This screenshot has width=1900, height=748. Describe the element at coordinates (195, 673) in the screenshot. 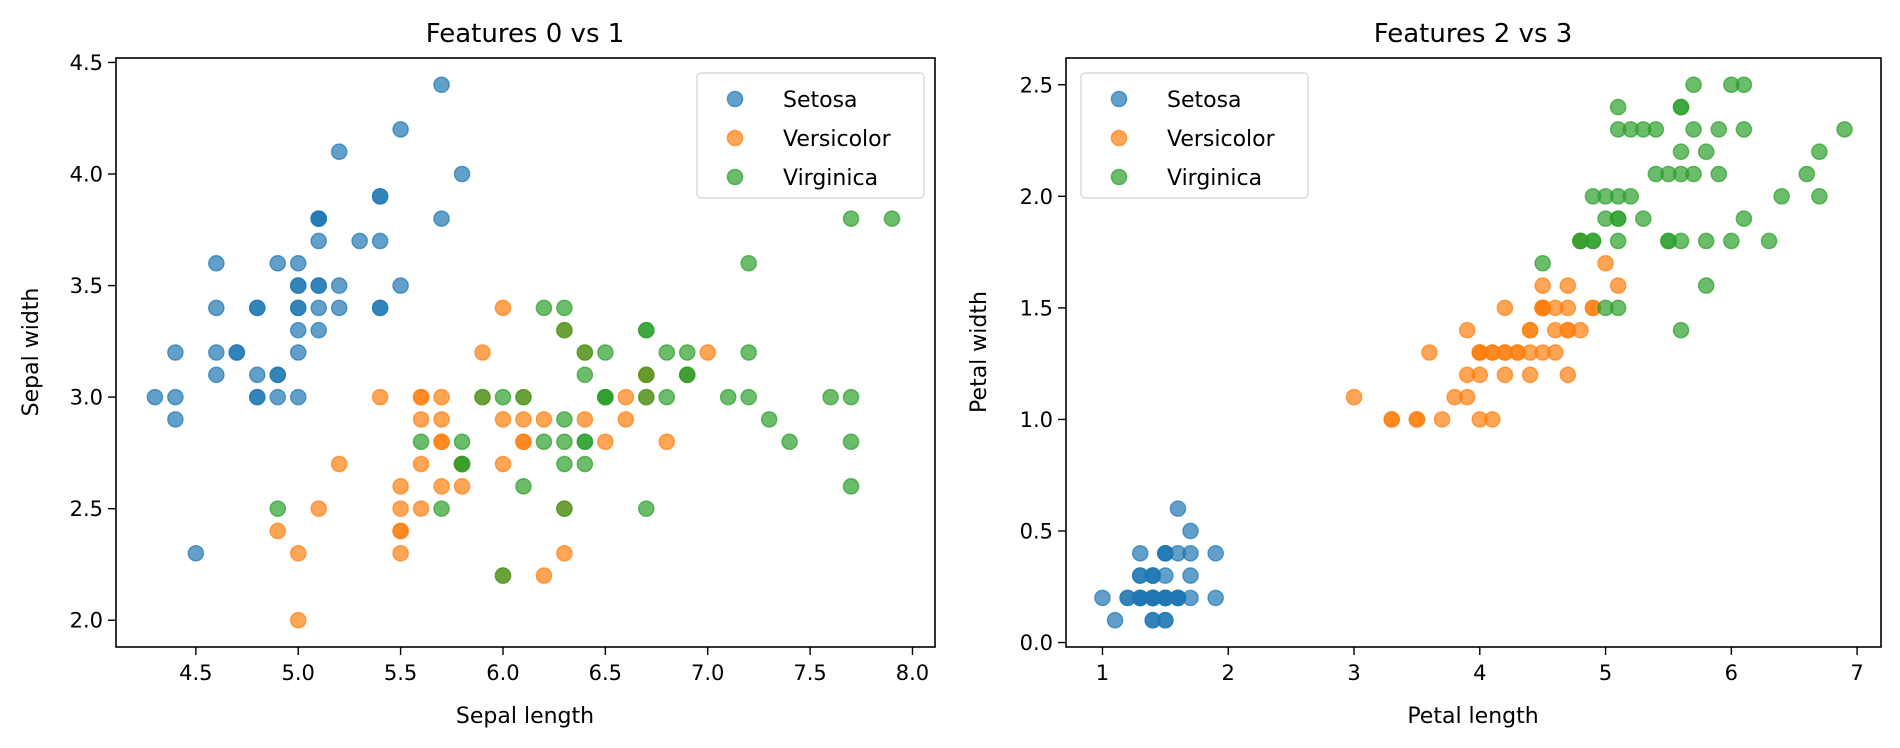

I see `x-tick-label: 4.5` at that location.